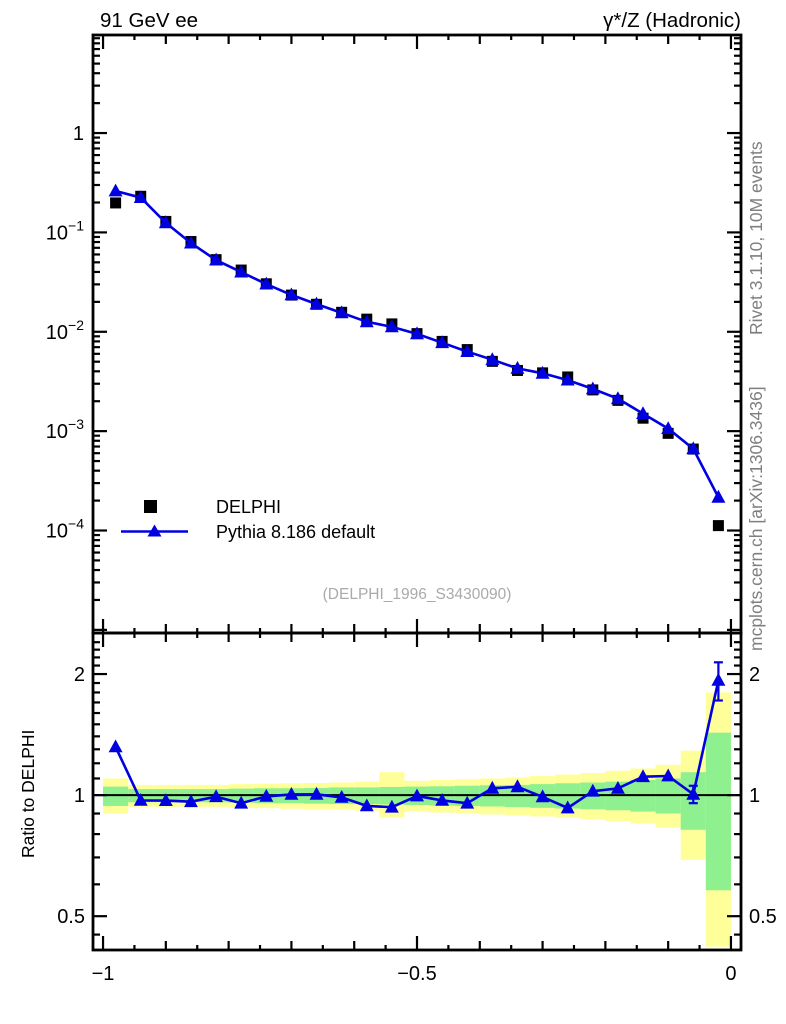 The image size is (786, 1024). Describe the element at coordinates (65, 429) in the screenshot. I see `y-main-tick-label: 10⁻³` at that location.